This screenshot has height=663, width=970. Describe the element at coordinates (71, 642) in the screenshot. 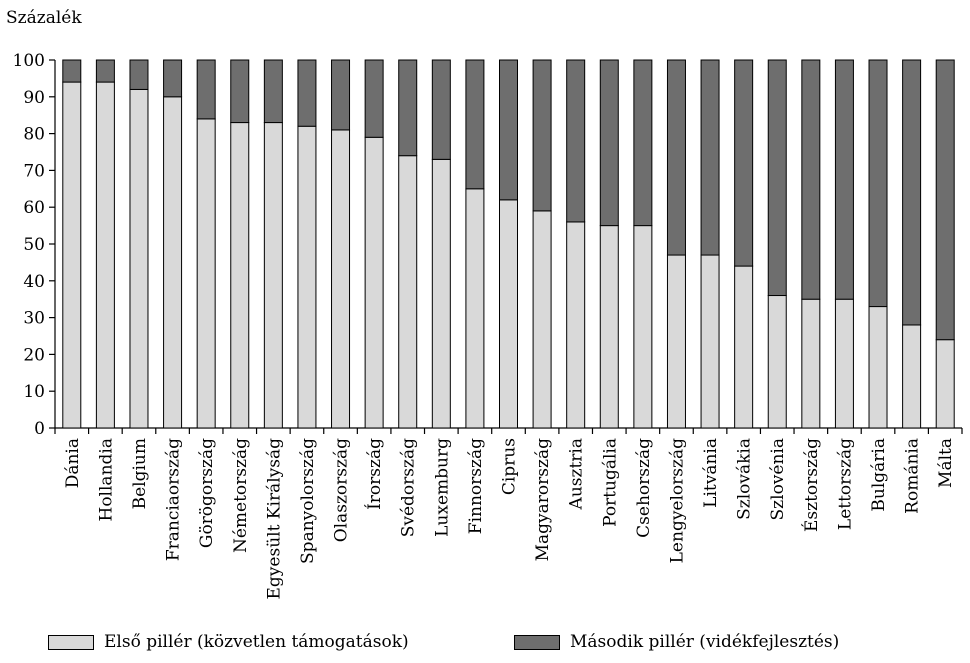

I see `legend-swatch-first-pillar` at that location.